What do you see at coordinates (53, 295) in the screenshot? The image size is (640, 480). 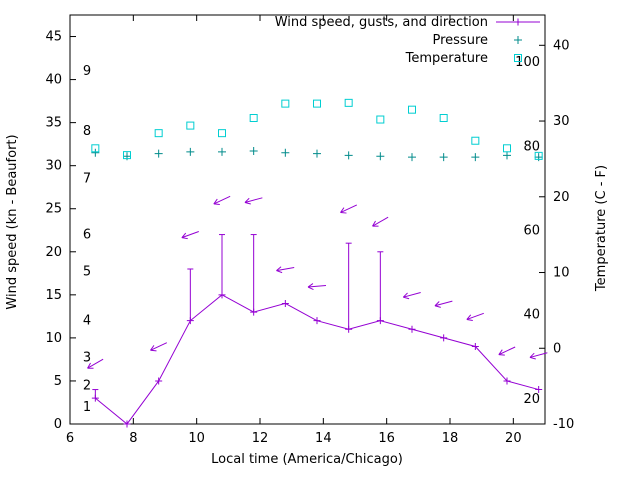 I see `y-left-tick-label: 15` at bounding box center [53, 295].